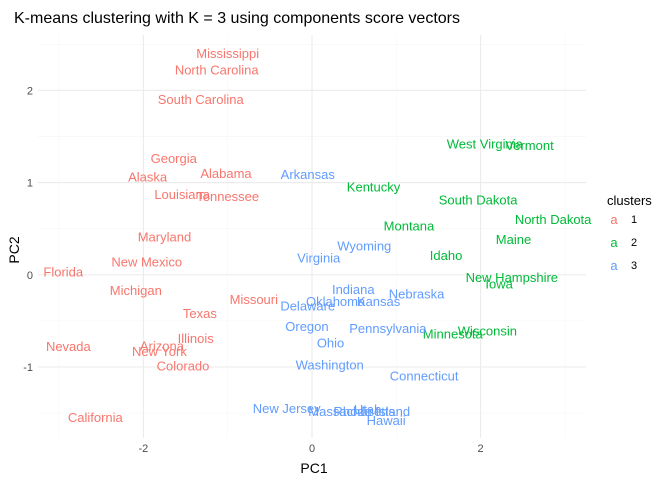 The height and width of the screenshot is (480, 672). Describe the element at coordinates (254, 299) in the screenshot. I see `point-label-missouri: Missouri` at that location.